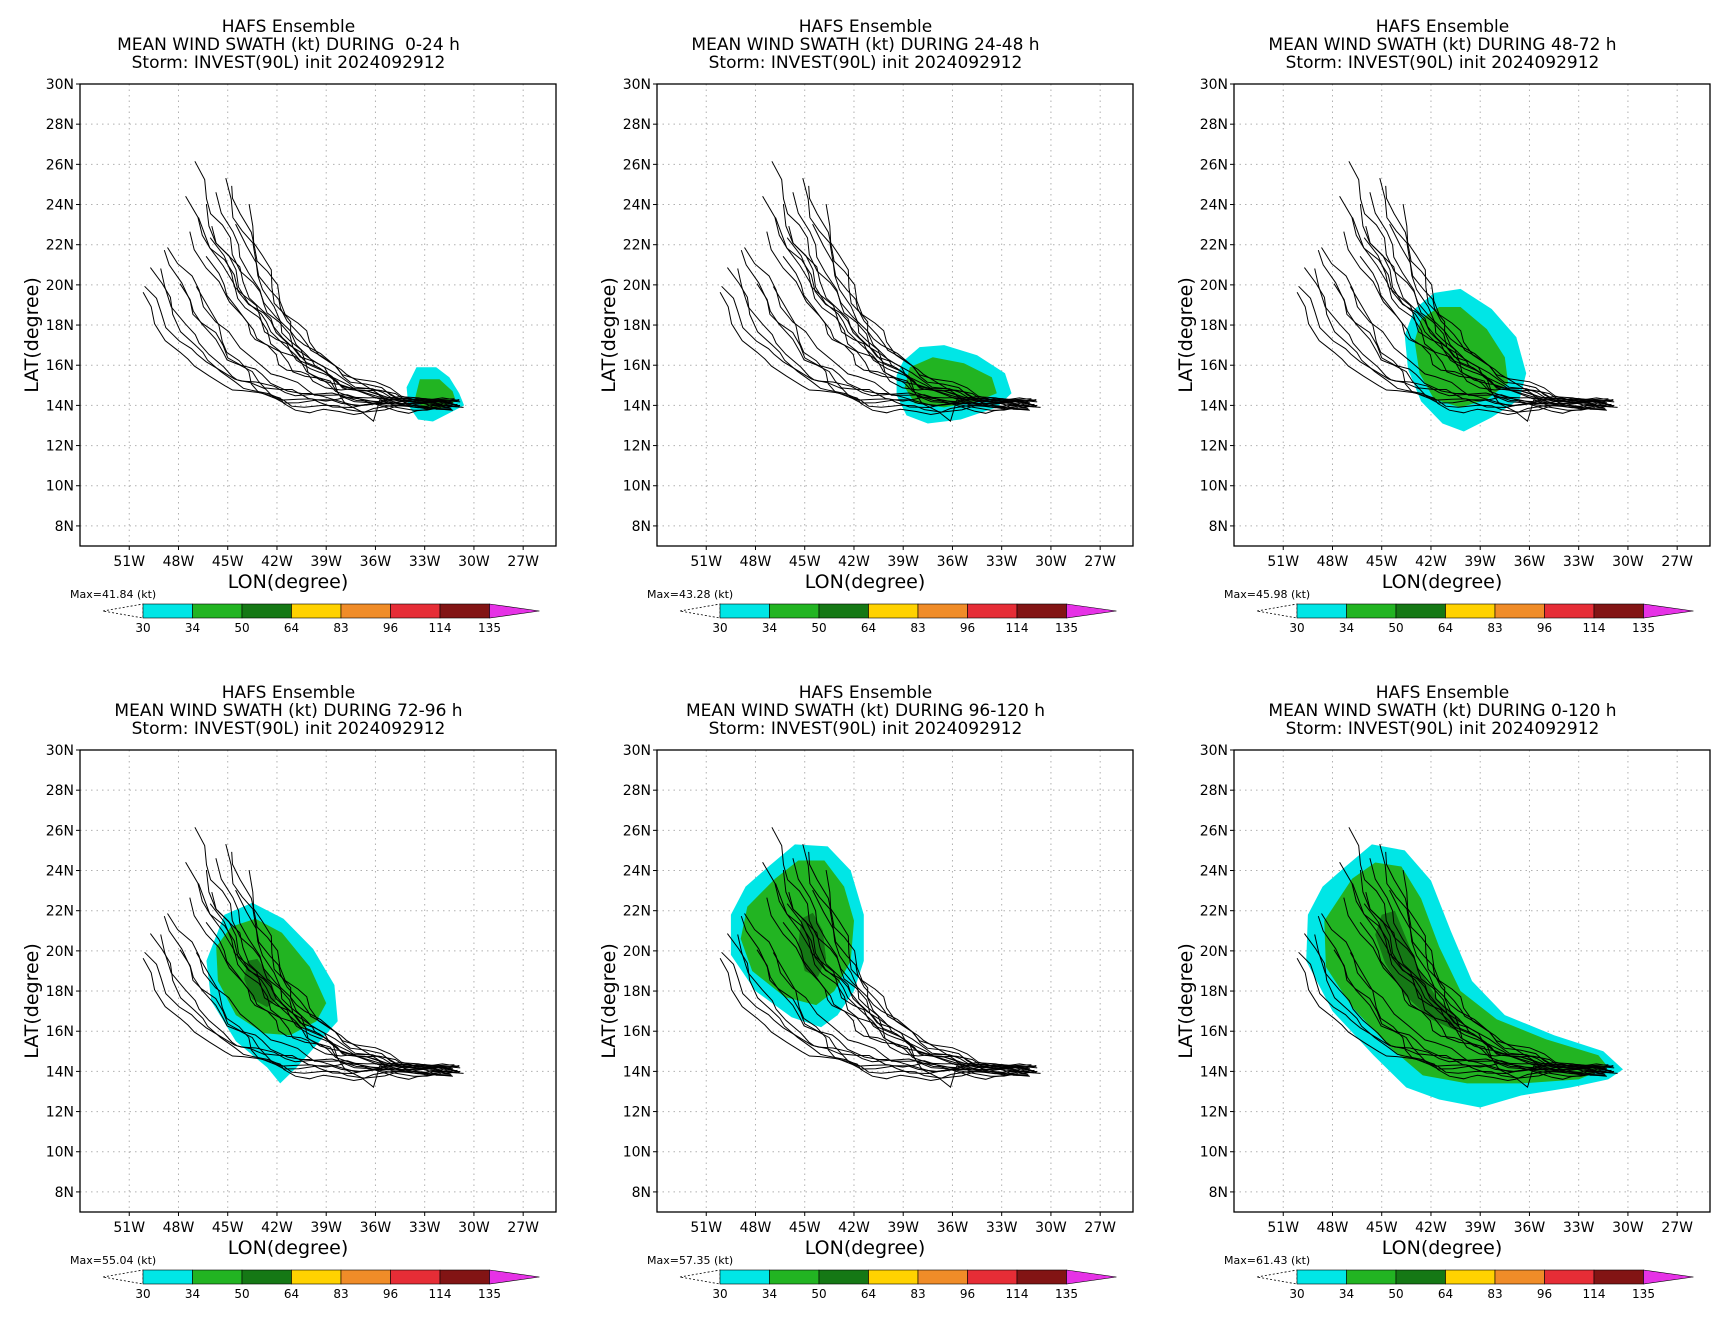  I want to click on colorbar-level-label: 135, so click(489, 628).